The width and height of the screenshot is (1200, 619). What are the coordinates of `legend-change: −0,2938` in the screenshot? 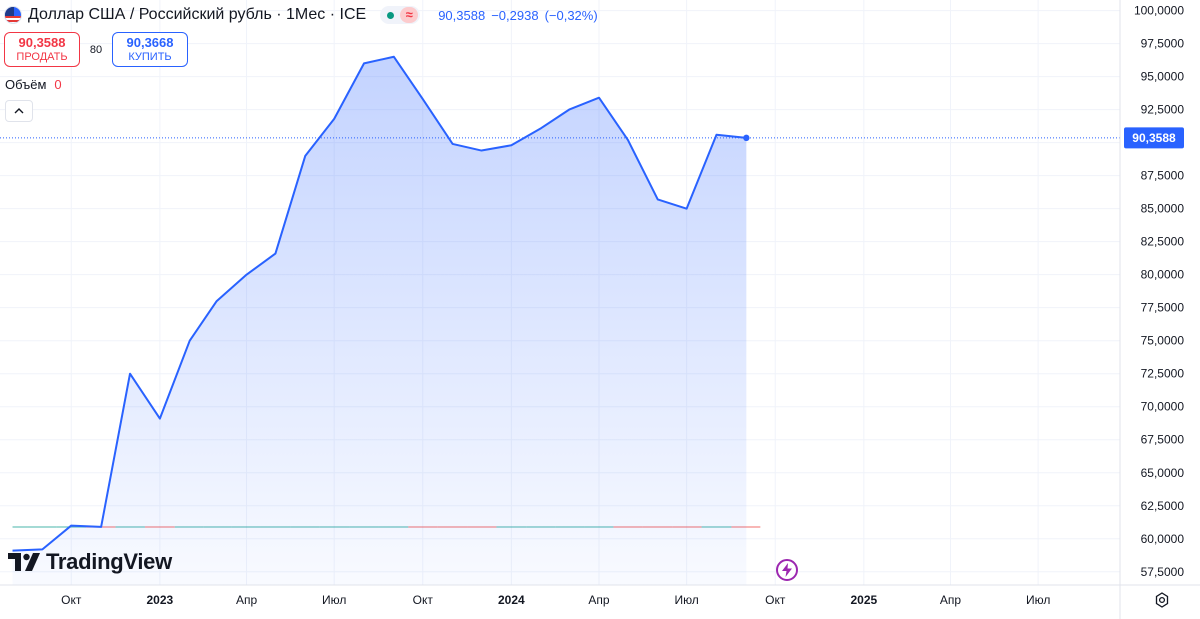 It's located at (515, 15).